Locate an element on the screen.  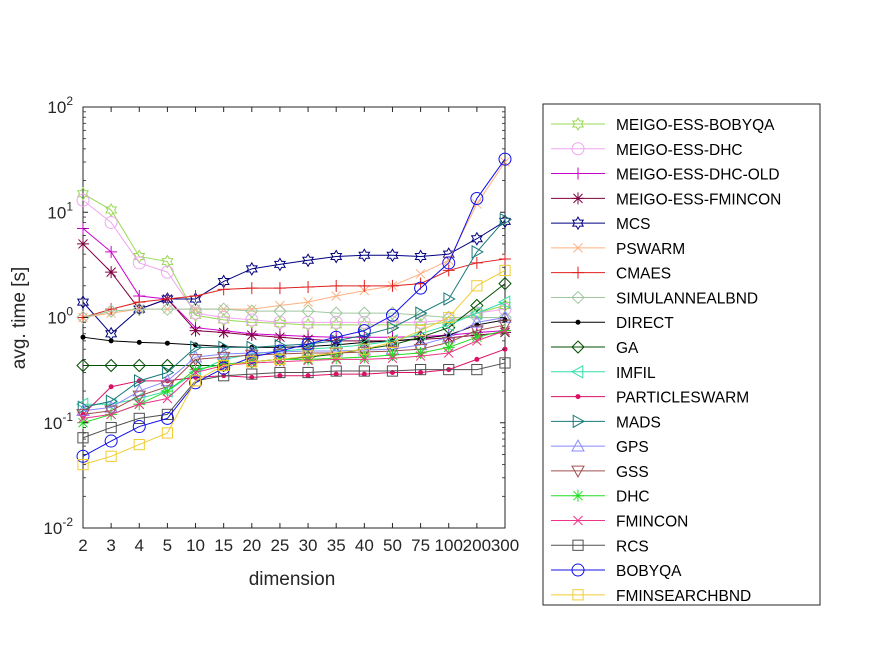
legend-label: MEIGO-ESS-DHC-OLD is located at coordinates (698, 175).